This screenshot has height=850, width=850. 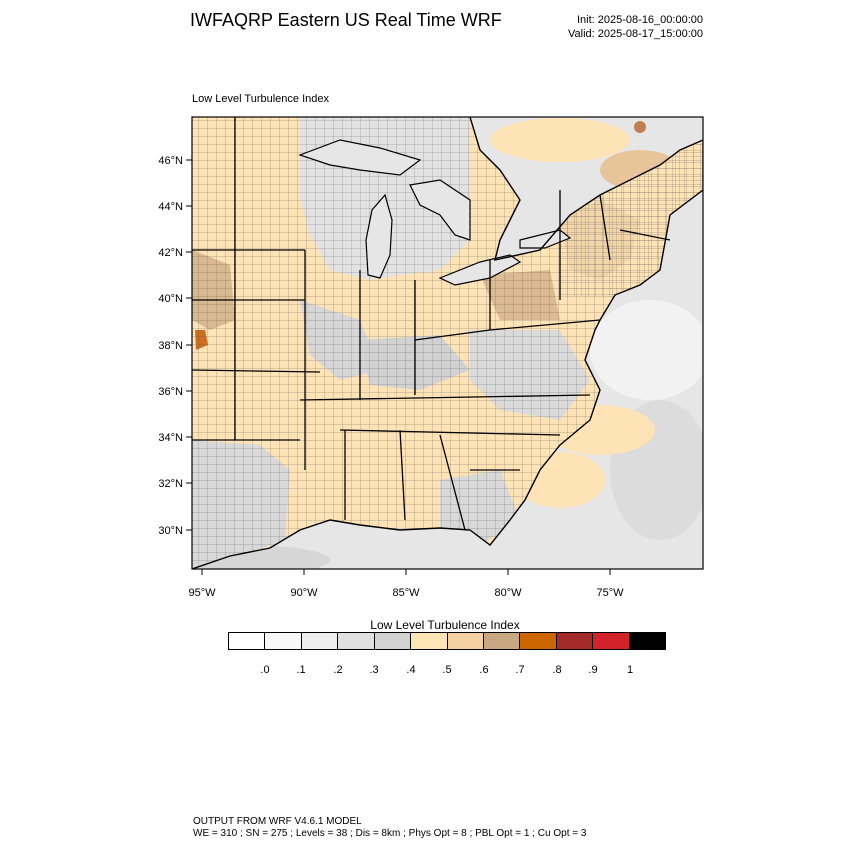 I want to click on model-info: OUTPUT FROM WRF V4.6.1 MODEL, so click(x=277, y=821).